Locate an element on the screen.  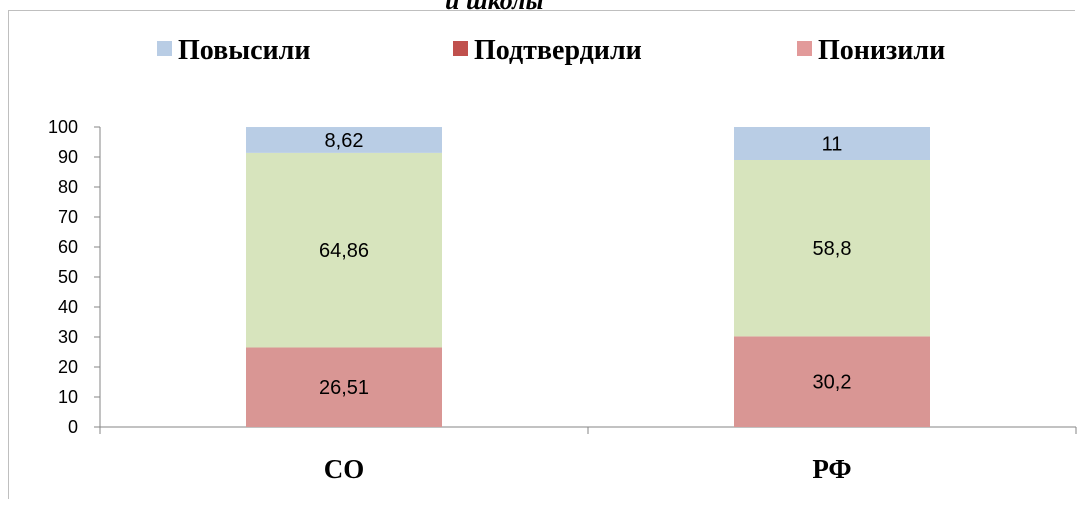
y-tick-label: 80 is located at coordinates (68, 187).